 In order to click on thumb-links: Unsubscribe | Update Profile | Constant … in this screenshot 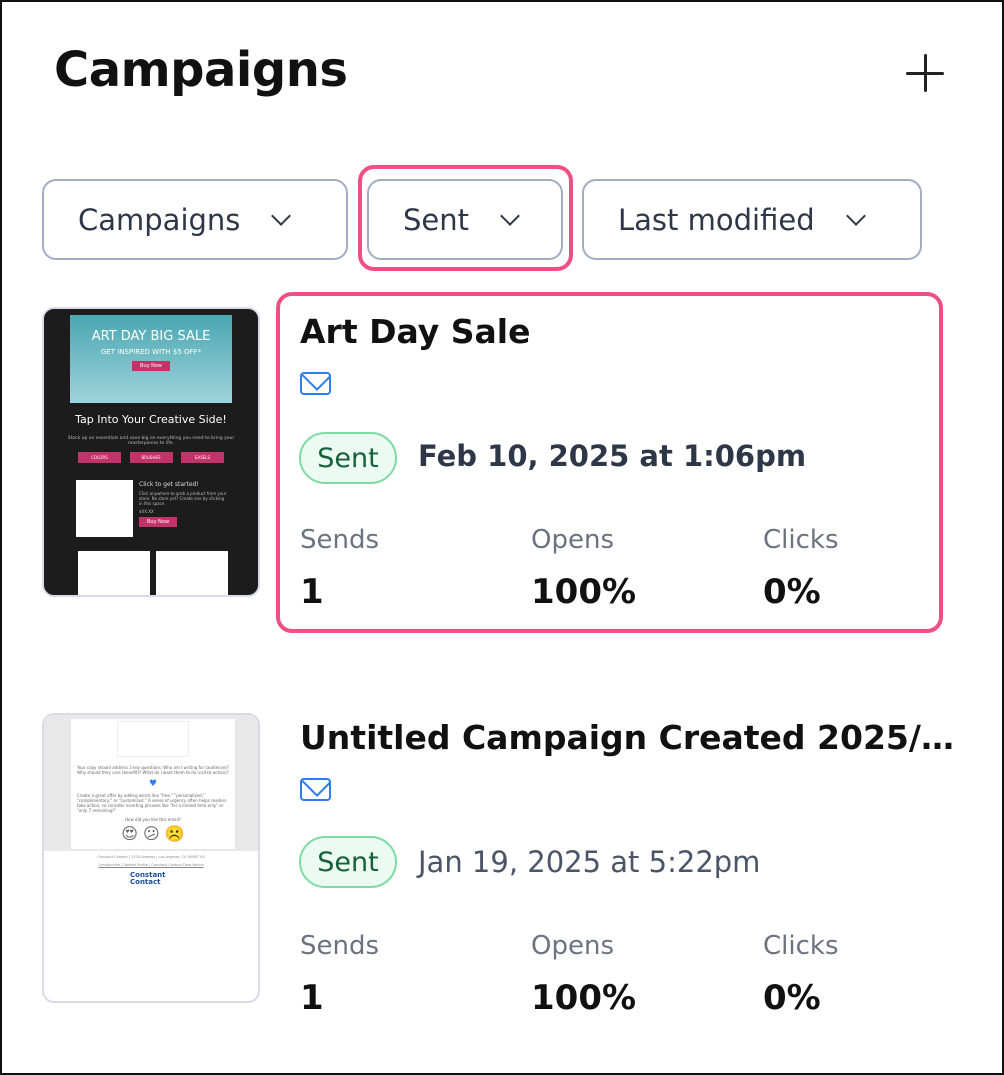, I will do `click(151, 865)`.